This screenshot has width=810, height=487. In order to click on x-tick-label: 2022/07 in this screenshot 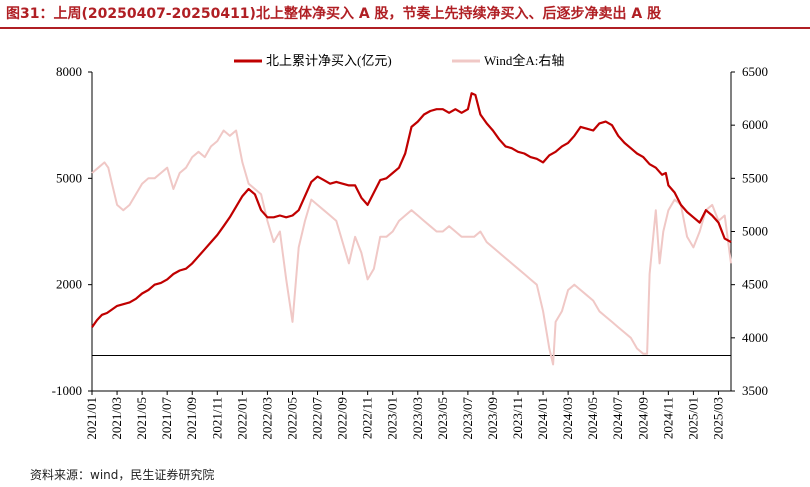, I will do `click(317, 418)`.